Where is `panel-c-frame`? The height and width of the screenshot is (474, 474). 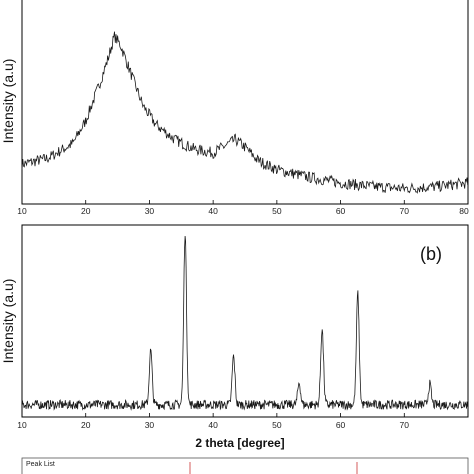 panel-c-frame is located at coordinates (245, 465).